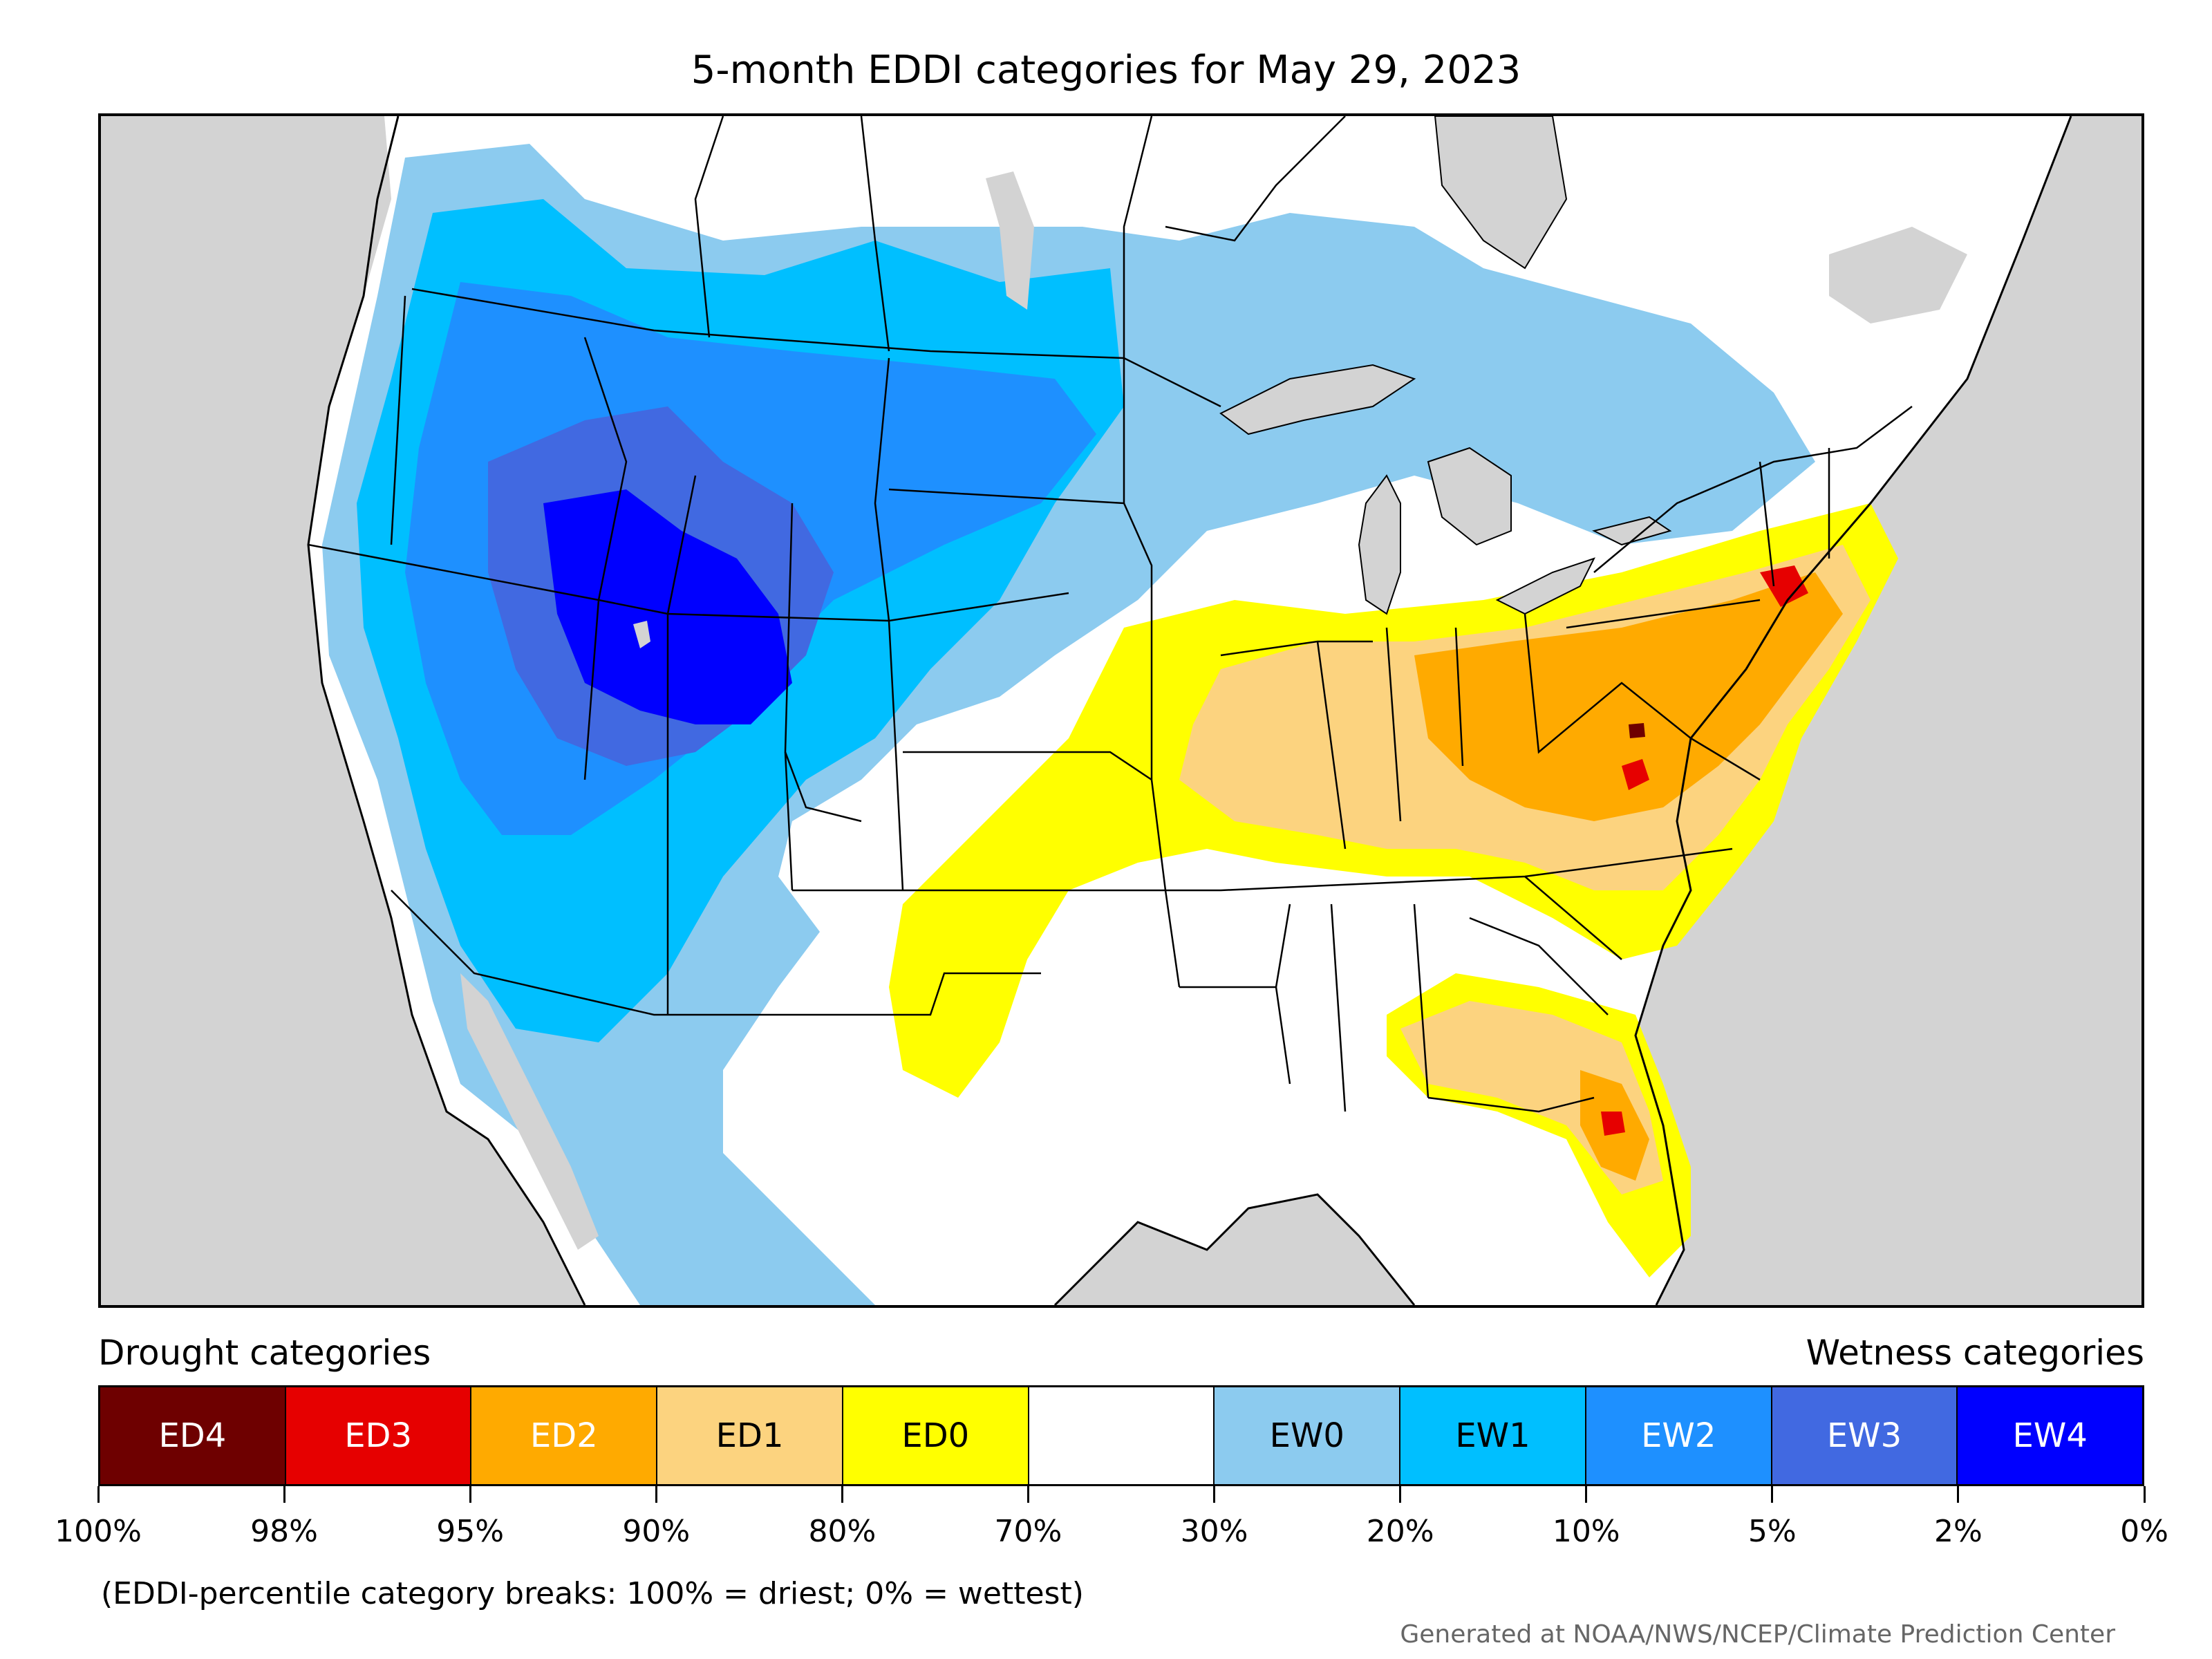  I want to click on category-label: ED3, so click(378, 1436).